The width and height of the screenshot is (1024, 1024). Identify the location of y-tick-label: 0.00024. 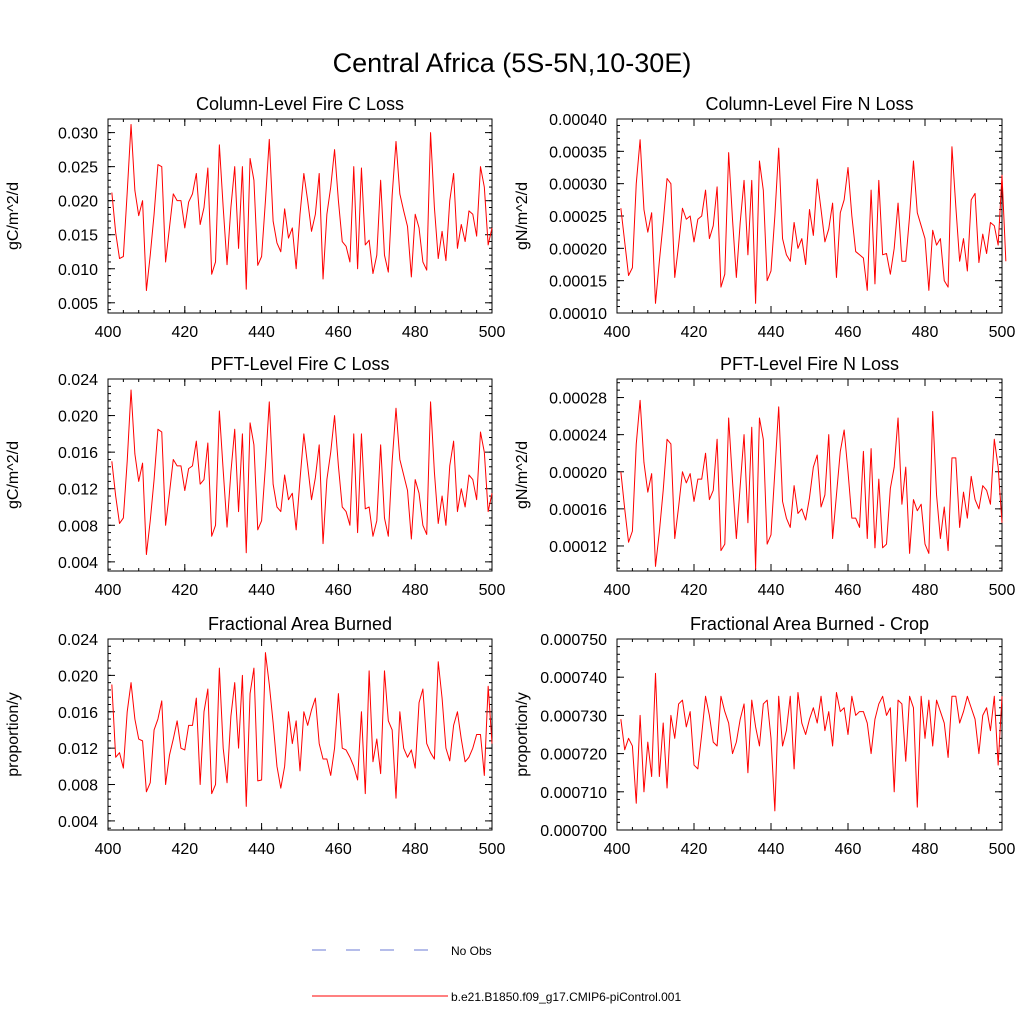
(578, 436).